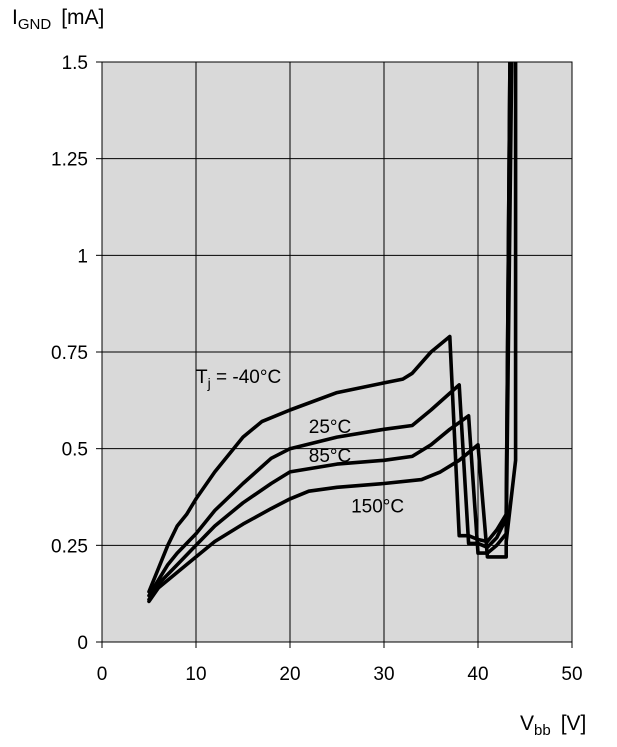  Describe the element at coordinates (300, 442) in the screenshot. I see `annotations: Tj = -40°C 25°C 85°C 150°C` at that location.